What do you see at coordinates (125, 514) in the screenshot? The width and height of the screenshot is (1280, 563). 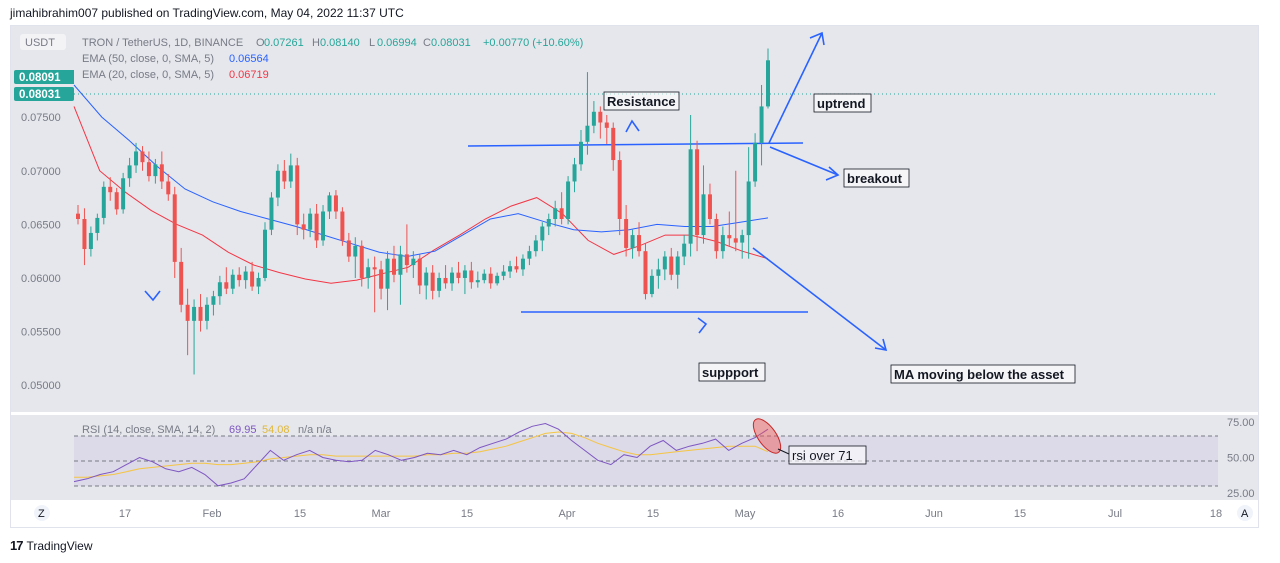 I see `time-tick-label: 17` at bounding box center [125, 514].